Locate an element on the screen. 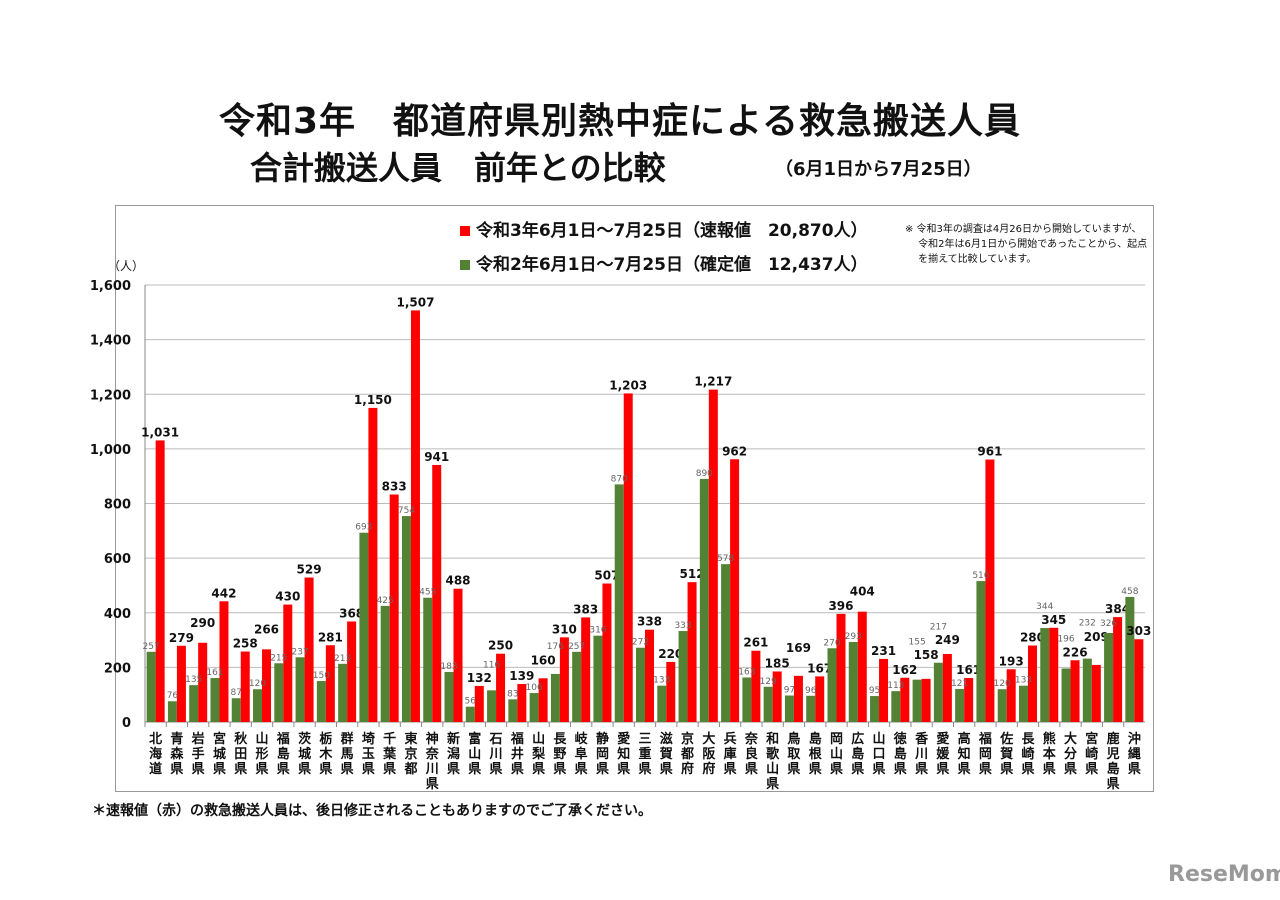  data-label-2021: 231 is located at coordinates (883, 651).